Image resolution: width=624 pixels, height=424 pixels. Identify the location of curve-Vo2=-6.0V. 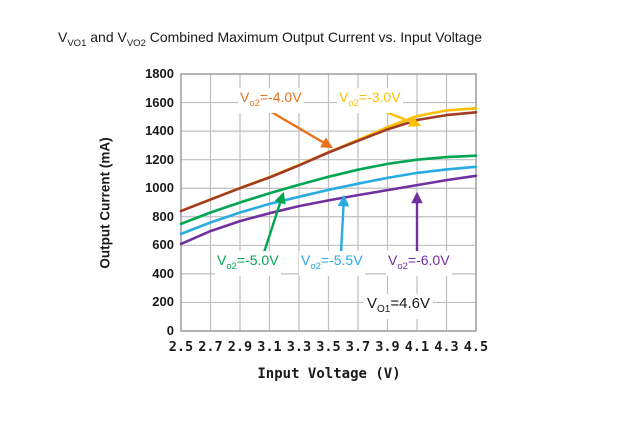
(328, 210).